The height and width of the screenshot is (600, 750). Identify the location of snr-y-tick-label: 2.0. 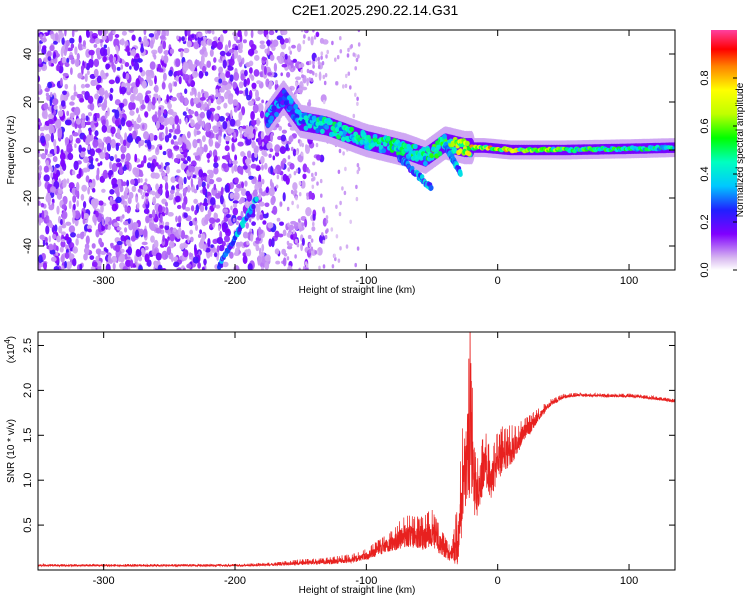
(28, 390).